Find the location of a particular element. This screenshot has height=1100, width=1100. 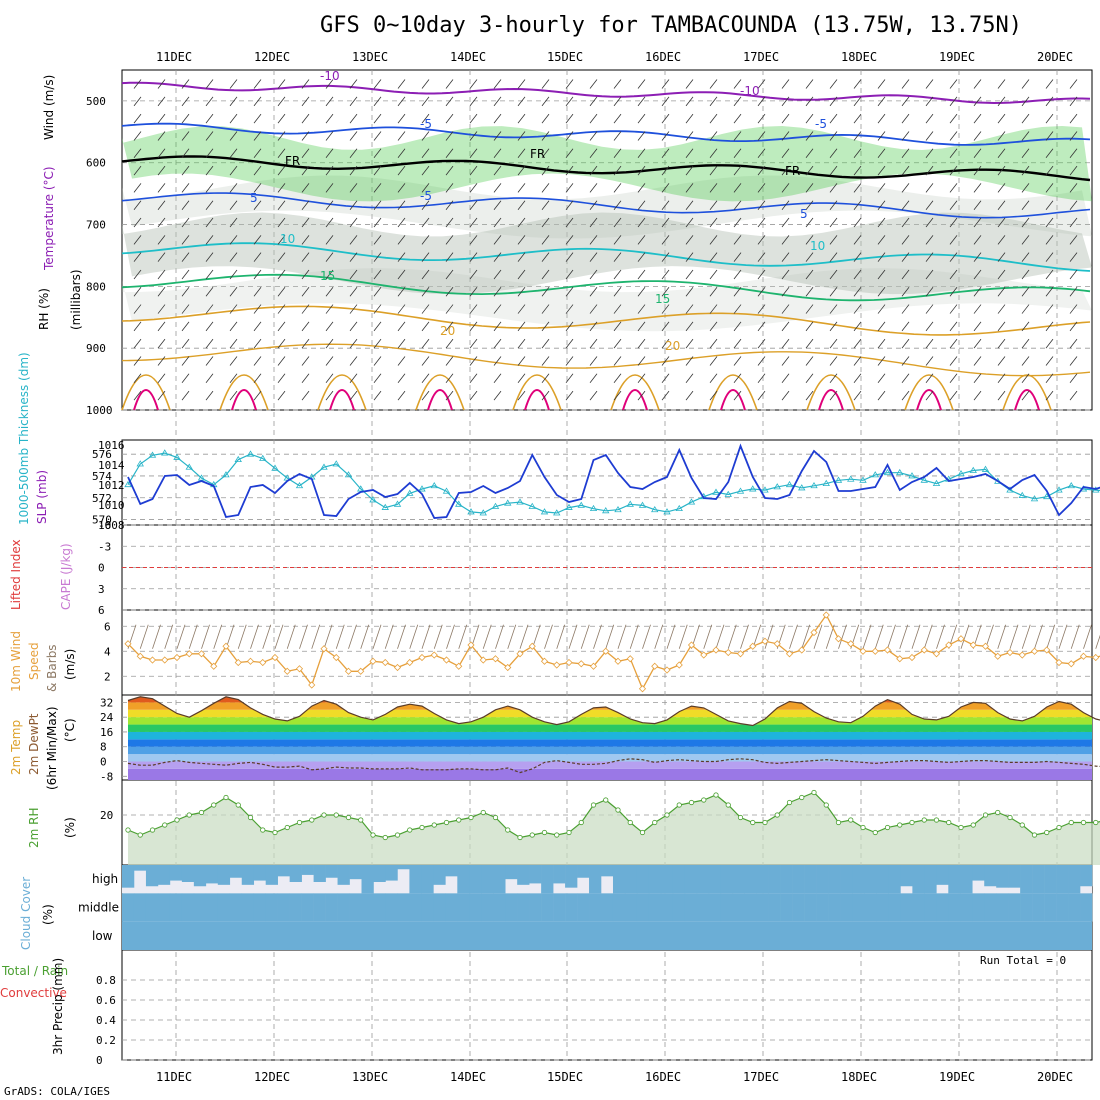

temp-band is located at coordinates (610, 721).